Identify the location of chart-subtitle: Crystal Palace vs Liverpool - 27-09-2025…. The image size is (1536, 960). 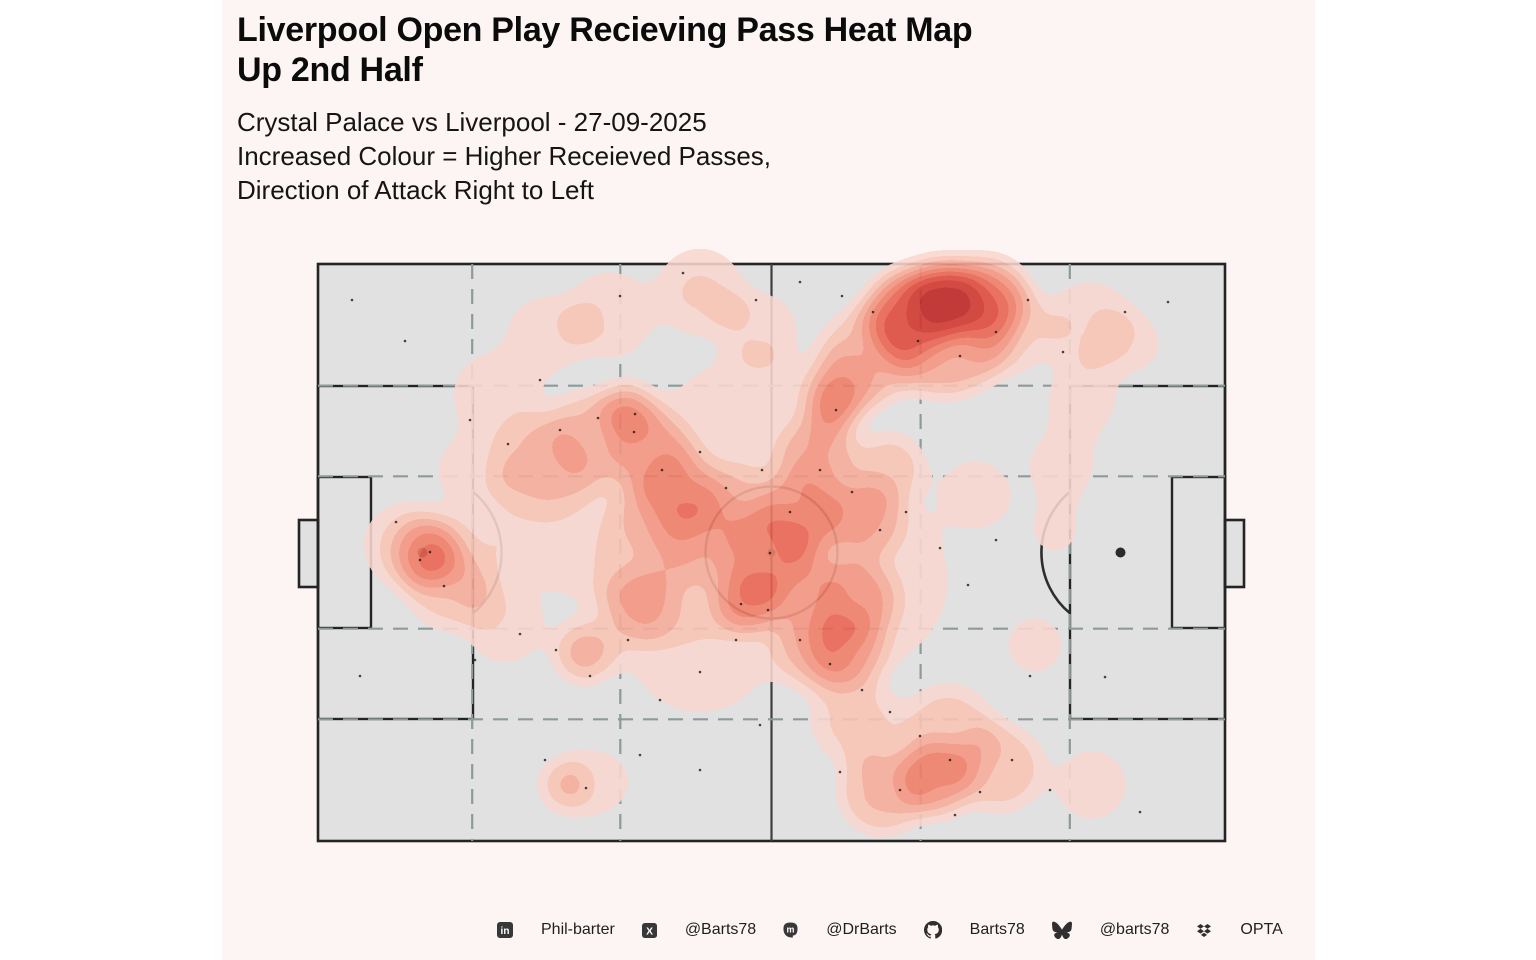
(604, 156).